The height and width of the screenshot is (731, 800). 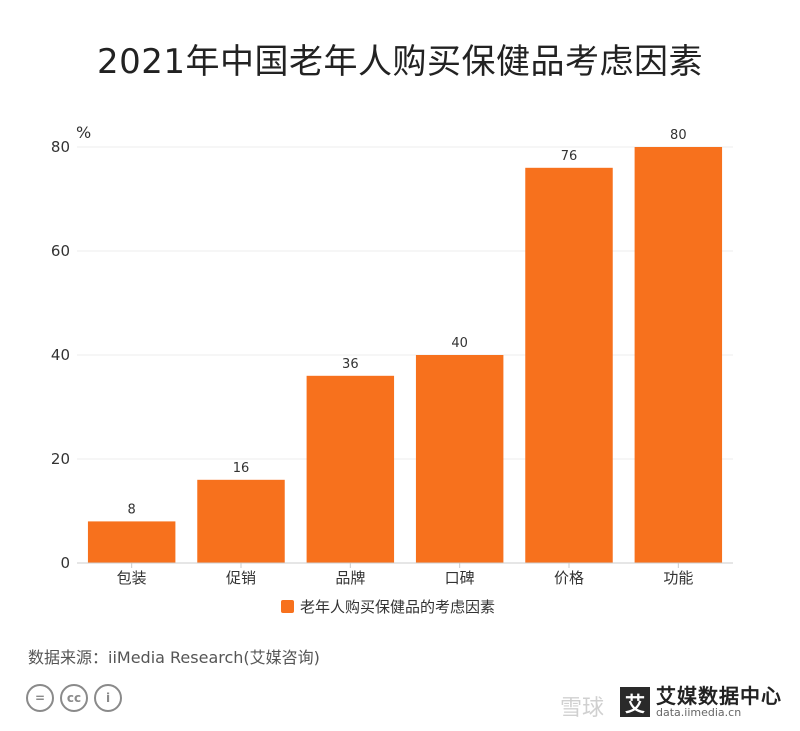 I want to click on data-label: 40, so click(x=459, y=343).